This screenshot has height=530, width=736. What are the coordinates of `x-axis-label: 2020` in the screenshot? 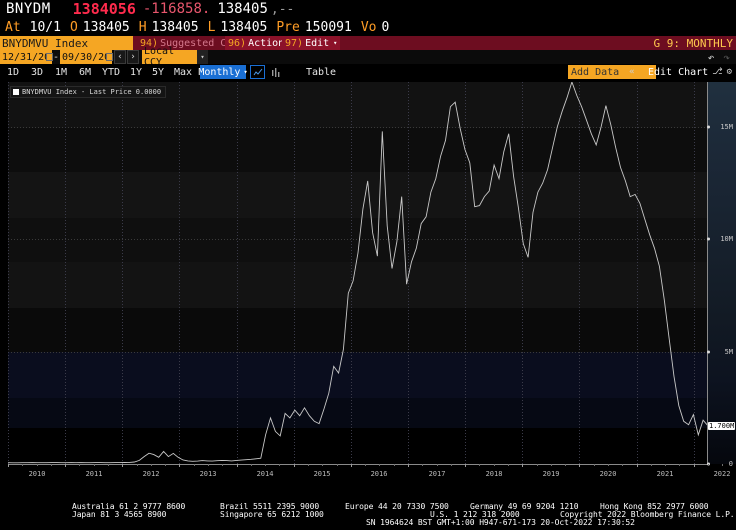 It's located at (608, 474).